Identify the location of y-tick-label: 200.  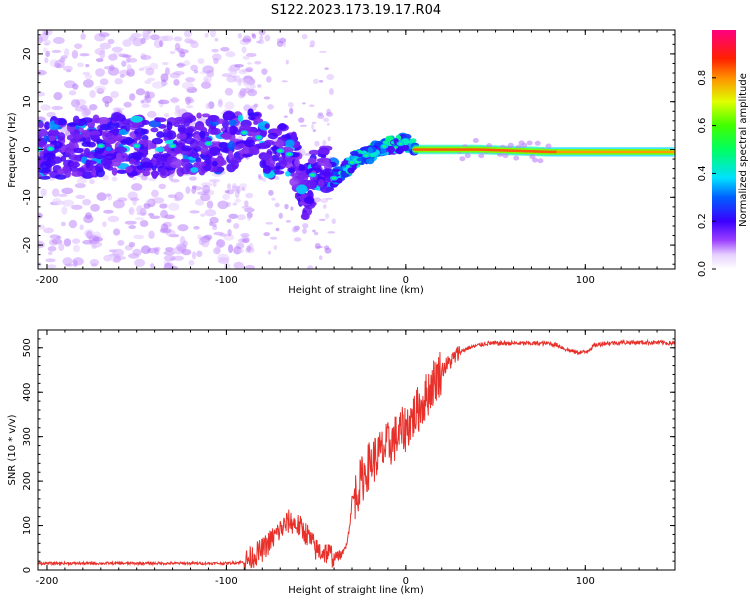
(27, 481).